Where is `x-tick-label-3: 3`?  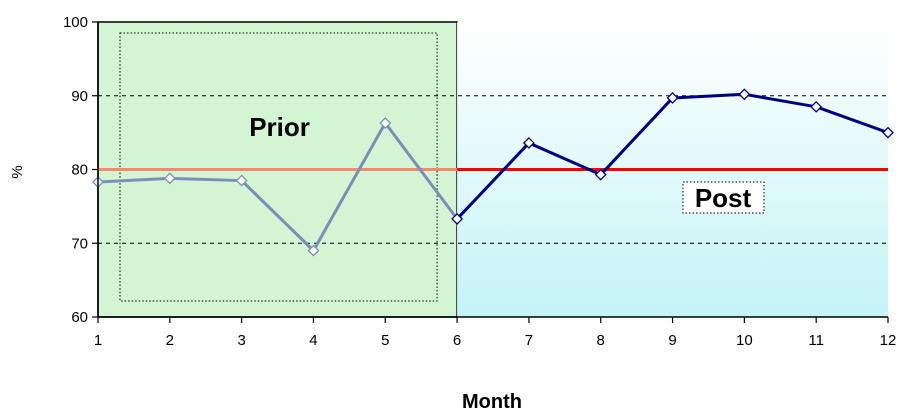 x-tick-label-3: 3 is located at coordinates (241, 340).